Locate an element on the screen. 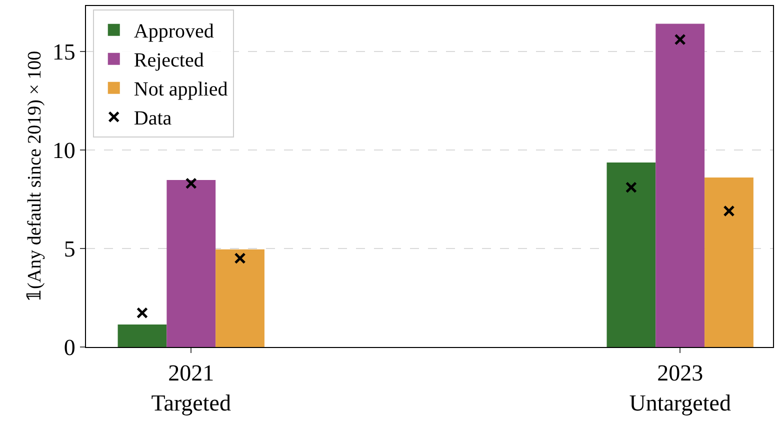  legend-label: Not applied is located at coordinates (181, 89).